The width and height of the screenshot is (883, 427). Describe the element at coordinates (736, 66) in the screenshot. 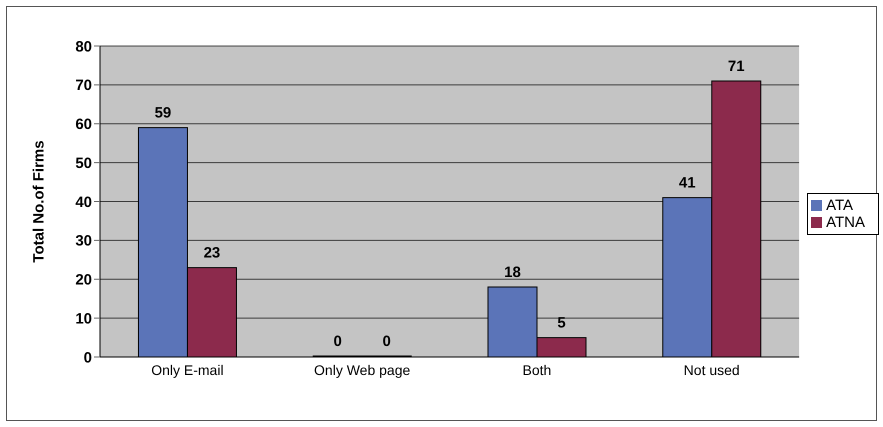

I see `data-label: 71` at that location.